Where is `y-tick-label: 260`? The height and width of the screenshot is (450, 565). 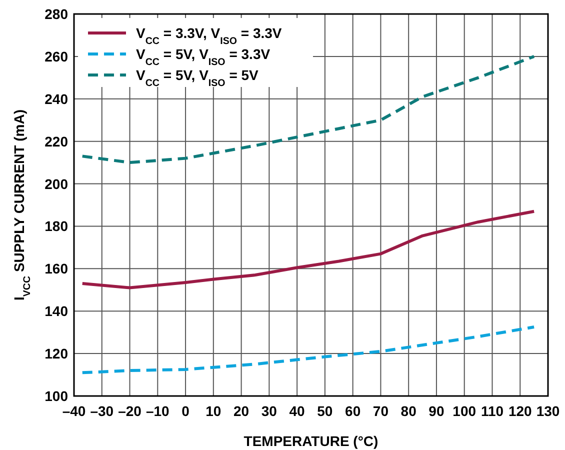
y-tick-label: 260 is located at coordinates (56, 56).